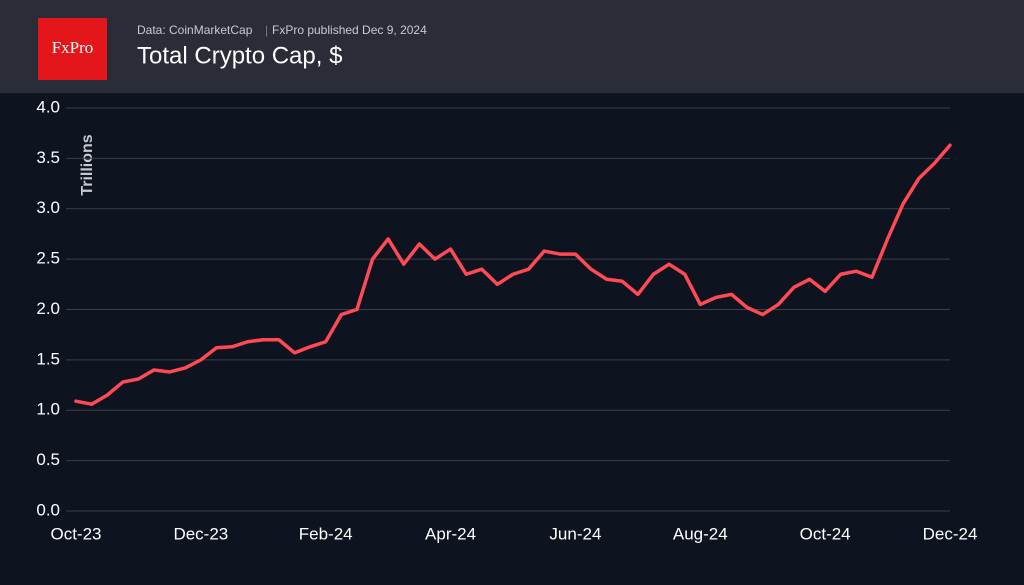  I want to click on chart-title: Total Crypto Cap, $, so click(239, 55).